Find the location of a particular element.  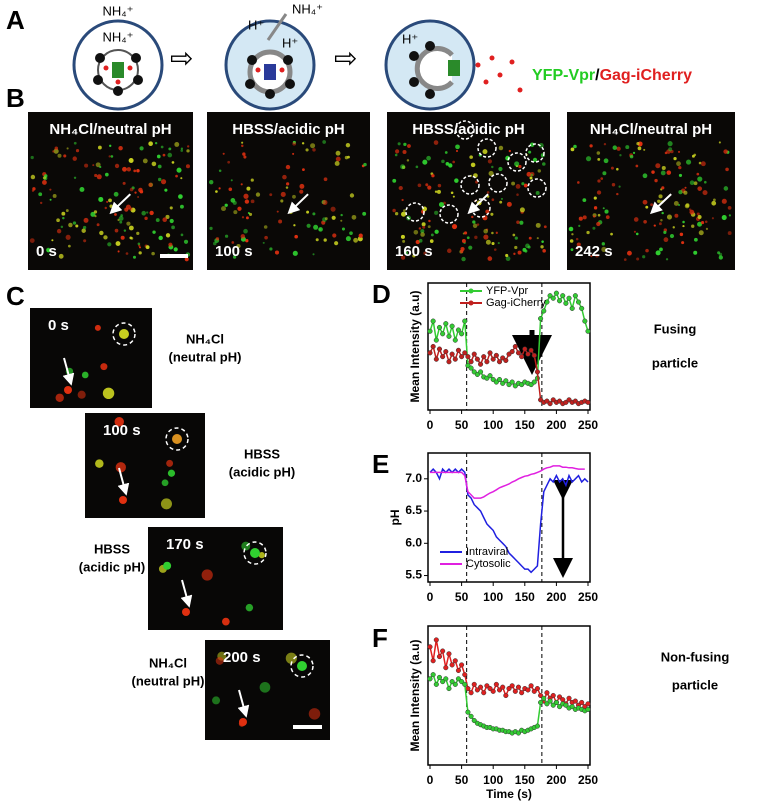

x-tick-label: 200 is located at coordinates (556, 597).